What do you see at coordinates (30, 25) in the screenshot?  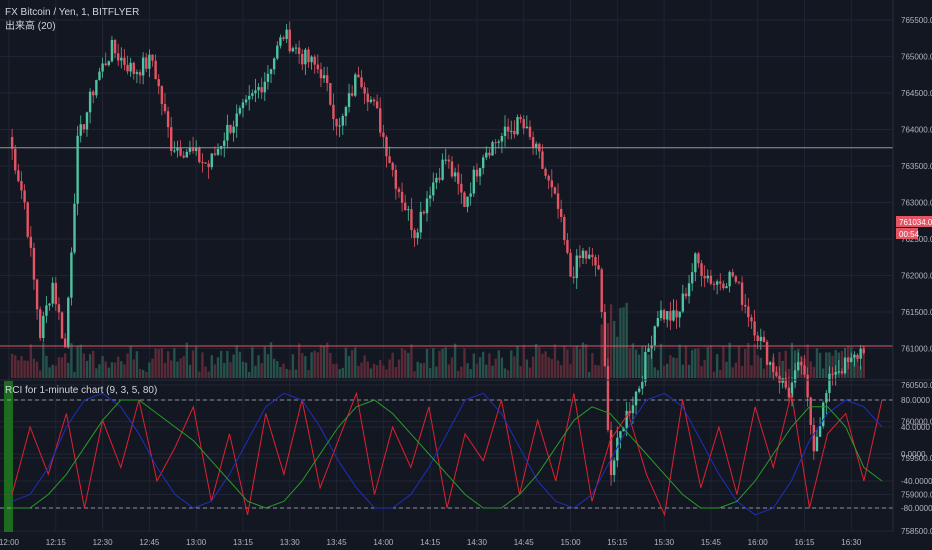 I see `volume-legend: 出来高 (20)` at bounding box center [30, 25].